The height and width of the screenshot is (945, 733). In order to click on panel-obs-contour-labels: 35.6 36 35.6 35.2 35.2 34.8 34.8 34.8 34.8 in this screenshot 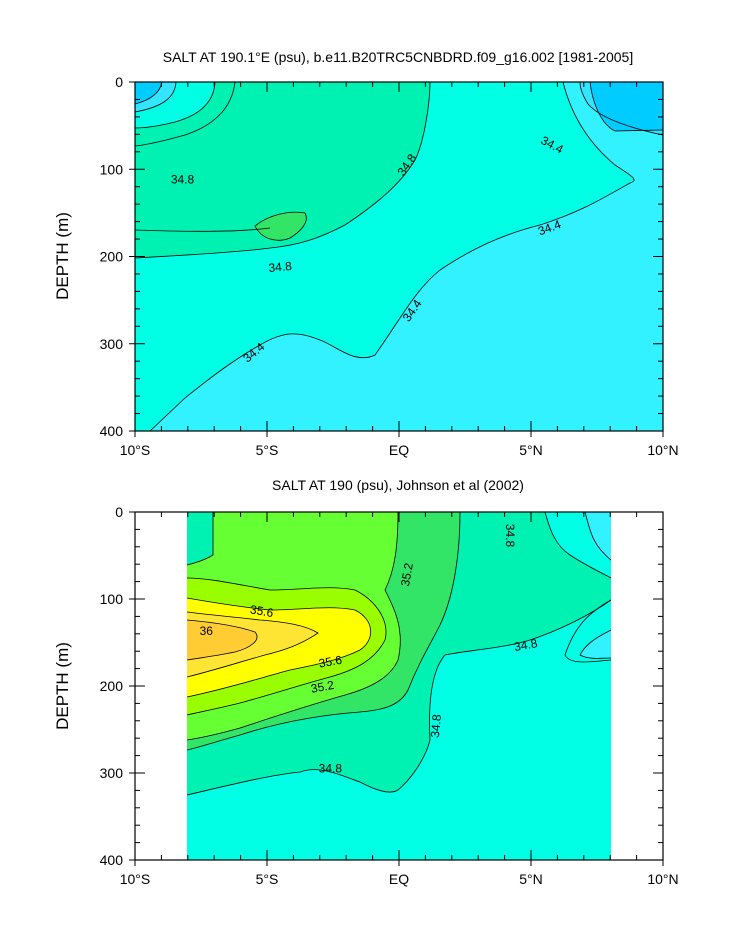, I will do `click(369, 650)`.